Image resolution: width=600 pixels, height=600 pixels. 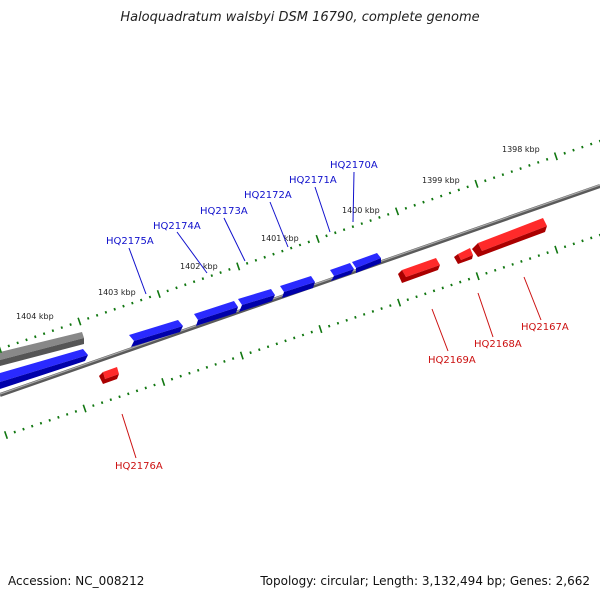 What do you see at coordinates (177, 226) in the screenshot?
I see `label-hq2174a: HQ2174A` at bounding box center [177, 226].